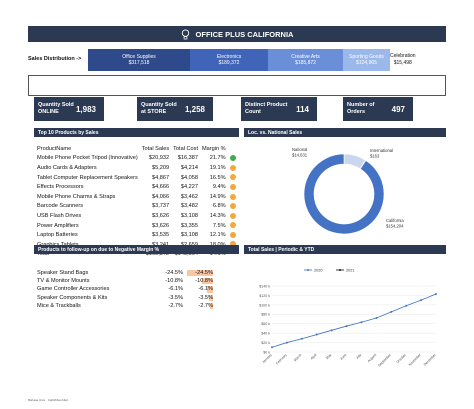 The height and width of the screenshot is (409, 474). I want to click on segment-value: $15,498, so click(402, 62).